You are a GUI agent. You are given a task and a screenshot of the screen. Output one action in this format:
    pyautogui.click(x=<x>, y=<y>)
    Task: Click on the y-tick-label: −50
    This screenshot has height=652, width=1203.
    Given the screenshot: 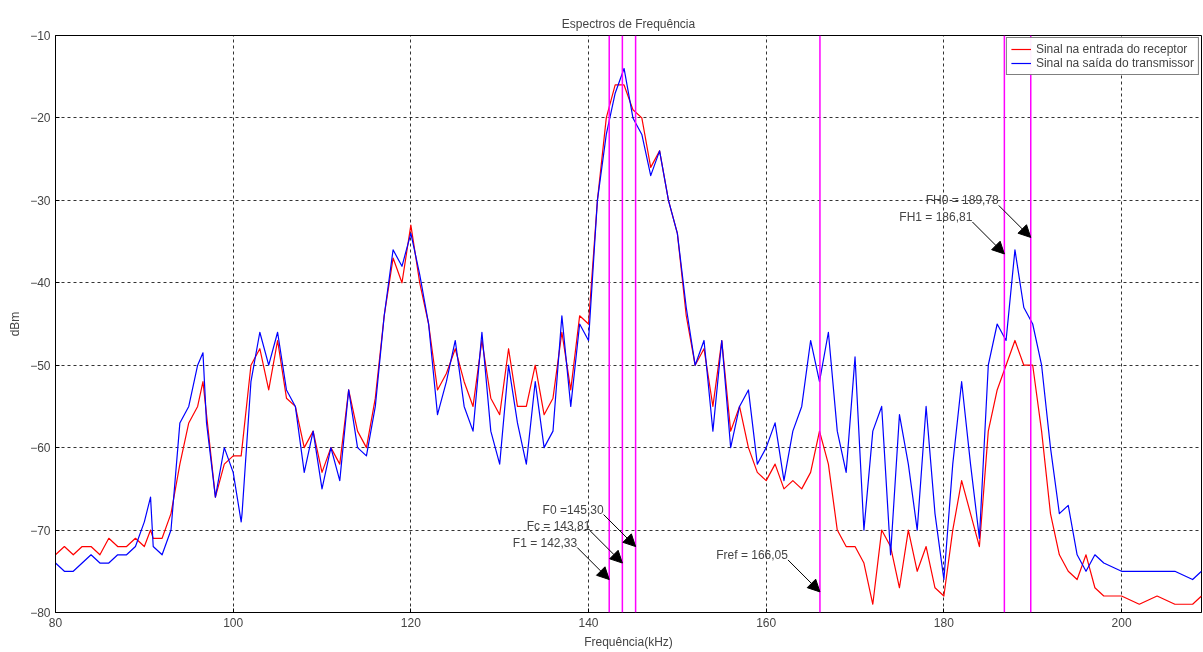 What is the action you would take?
    pyautogui.click(x=40, y=365)
    